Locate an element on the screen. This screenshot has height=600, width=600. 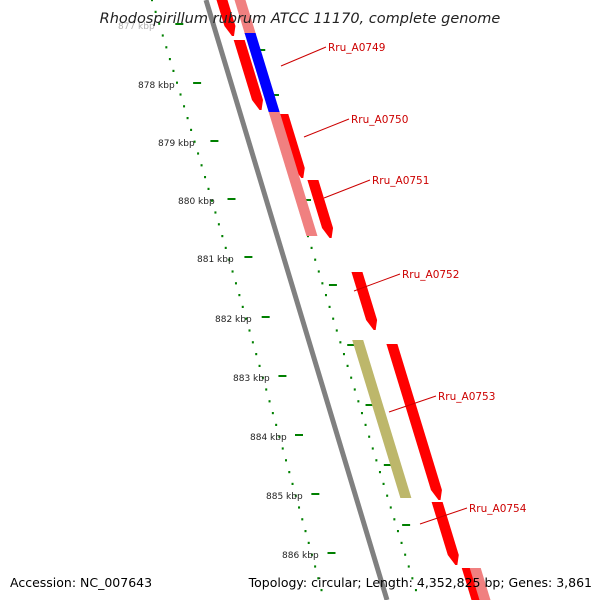
rru-a0748-feature is located at coordinates (245, 17).